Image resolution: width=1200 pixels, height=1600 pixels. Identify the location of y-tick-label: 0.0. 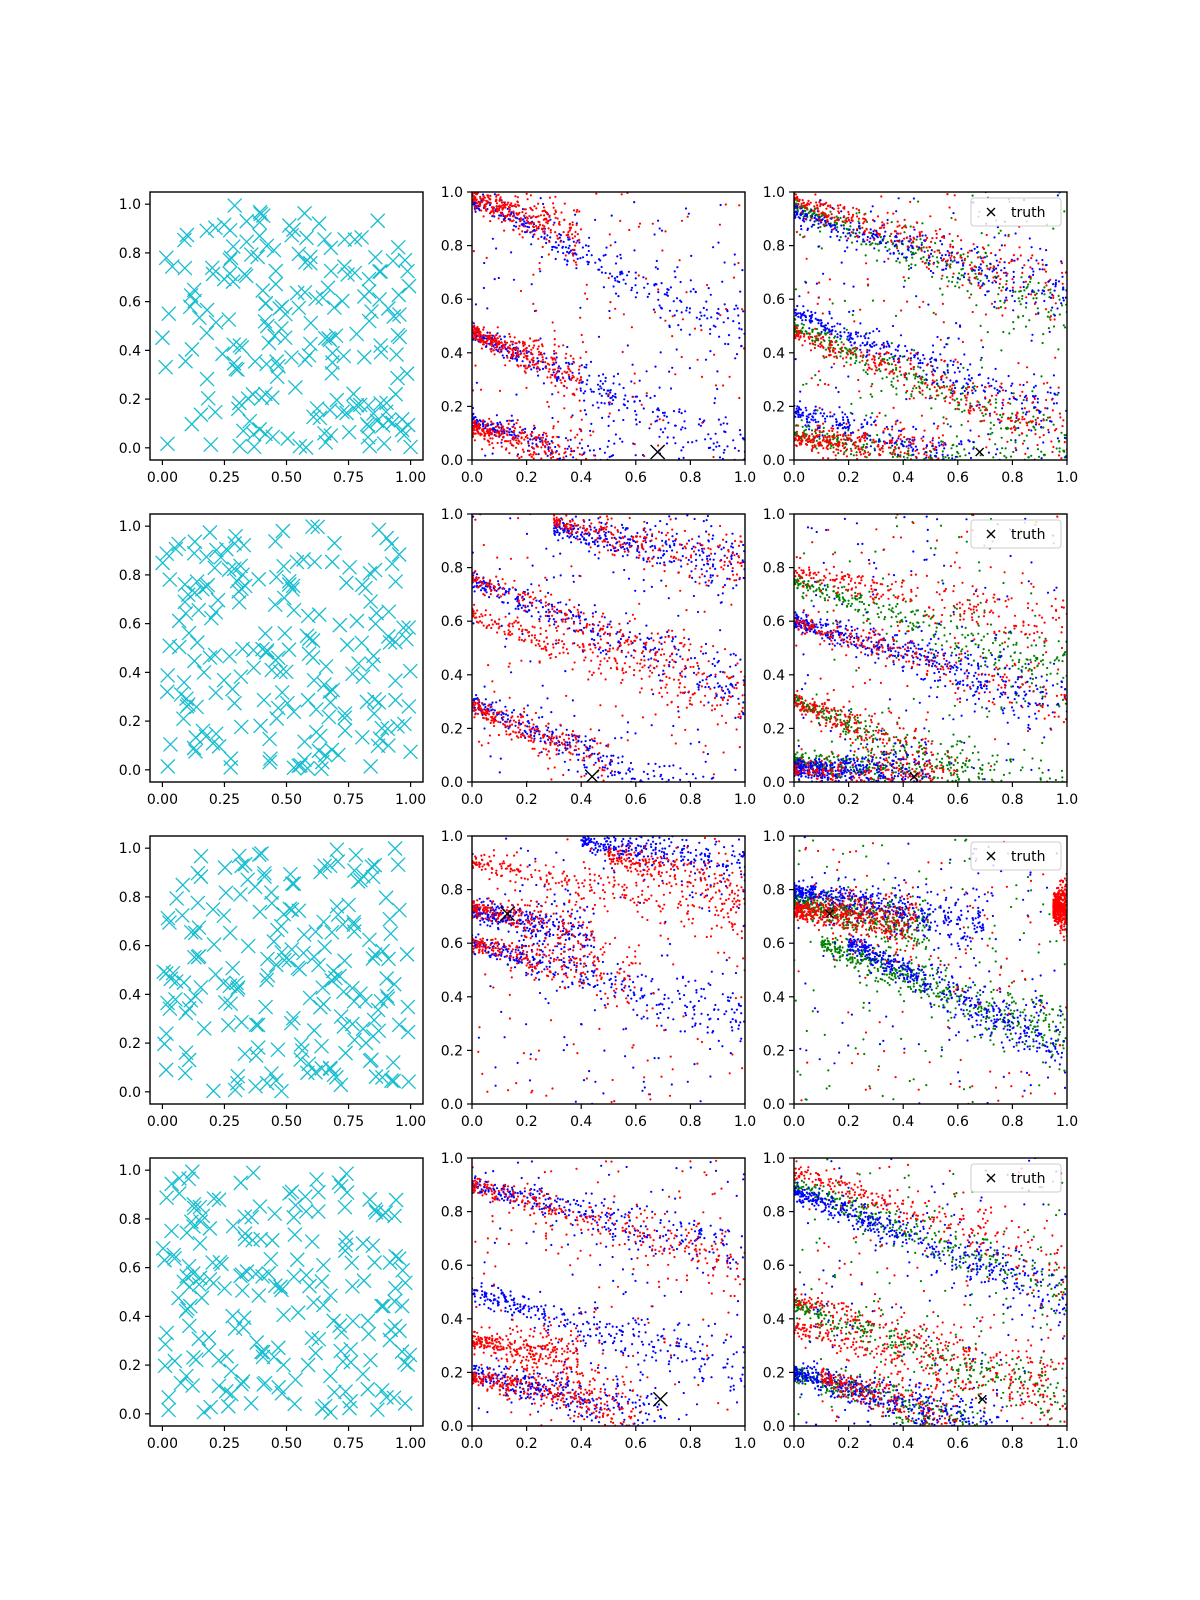
(130, 449).